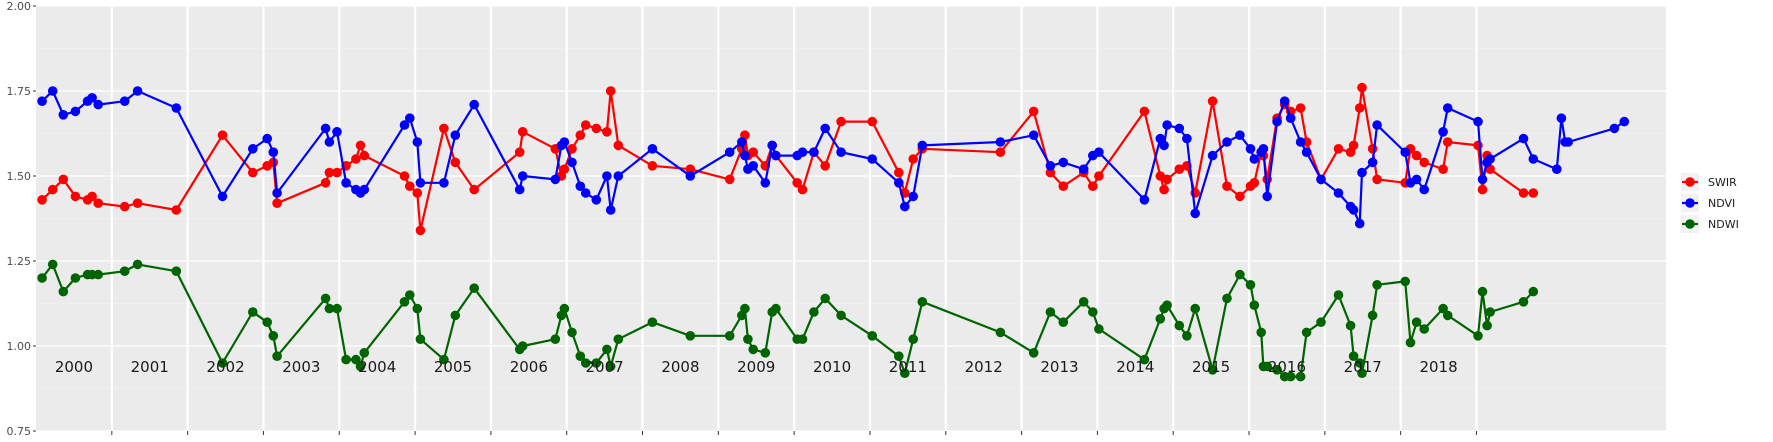  I want to click on year-label-2015: 2015, so click(1211, 367).